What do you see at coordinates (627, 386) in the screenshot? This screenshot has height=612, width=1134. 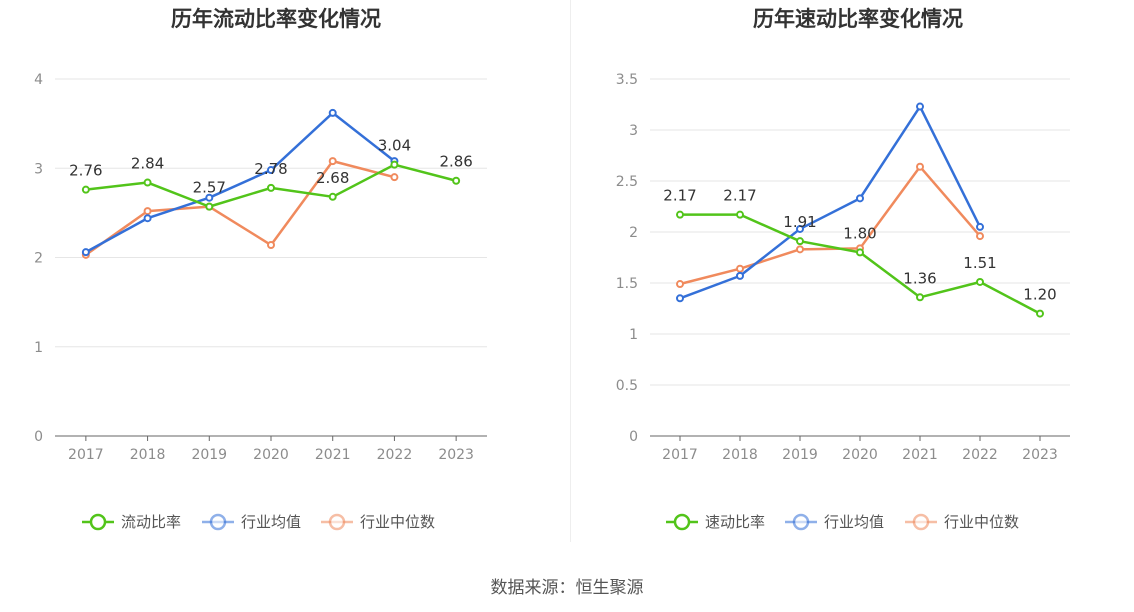 I see `y-tick-label: 0.5` at bounding box center [627, 386].